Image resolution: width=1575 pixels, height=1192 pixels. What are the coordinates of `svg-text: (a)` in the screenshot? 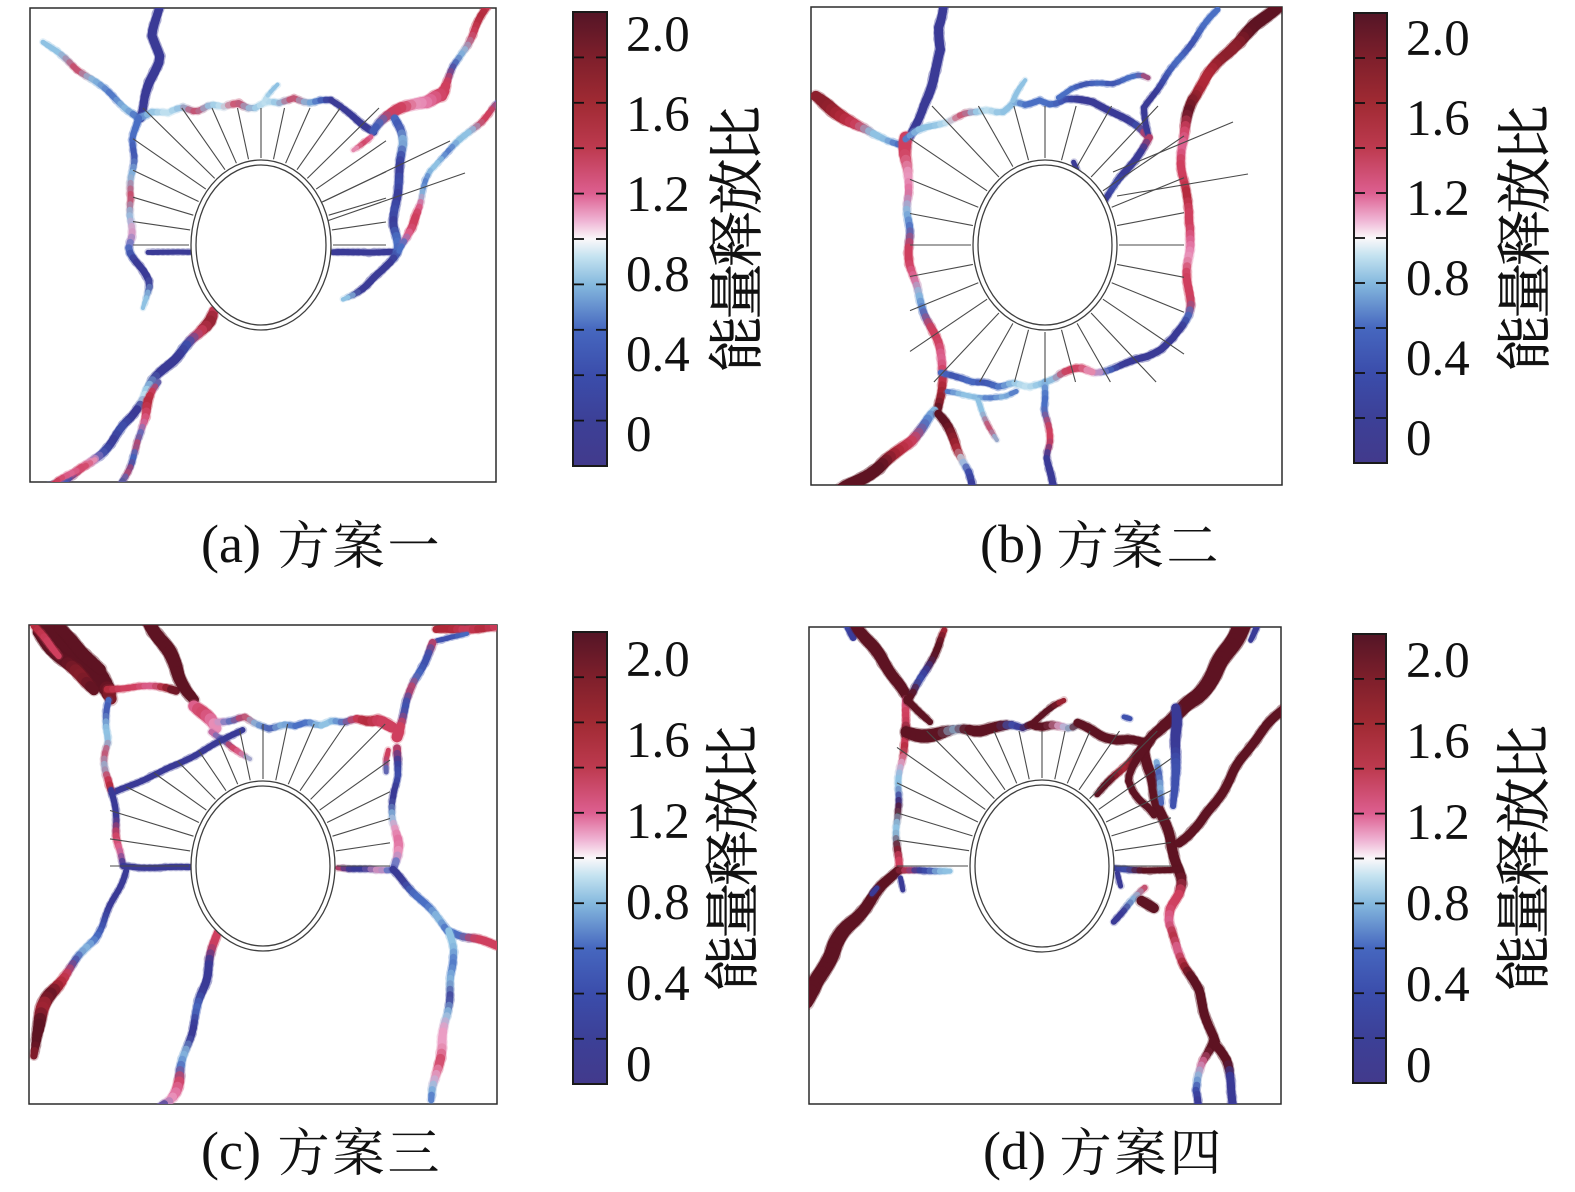 It's located at (231, 544).